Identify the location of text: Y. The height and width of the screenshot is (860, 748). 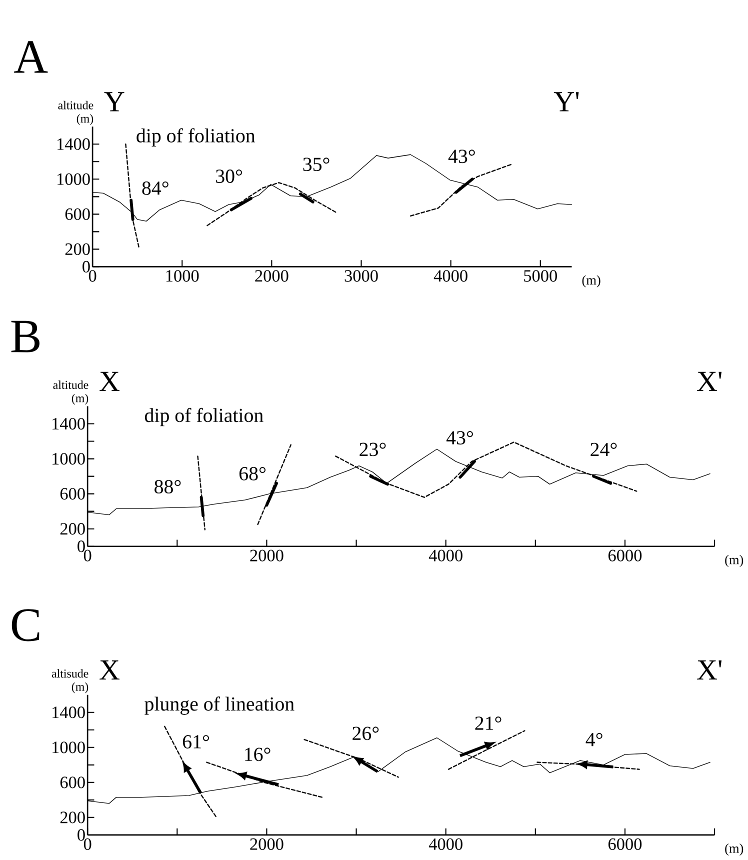
(114, 102).